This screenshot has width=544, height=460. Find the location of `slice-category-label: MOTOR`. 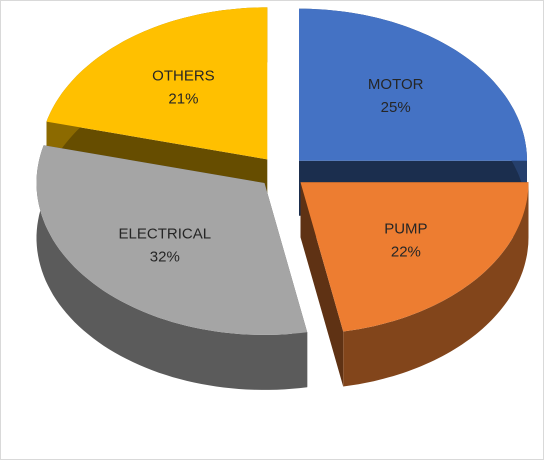

slice-category-label: MOTOR is located at coordinates (396, 84).